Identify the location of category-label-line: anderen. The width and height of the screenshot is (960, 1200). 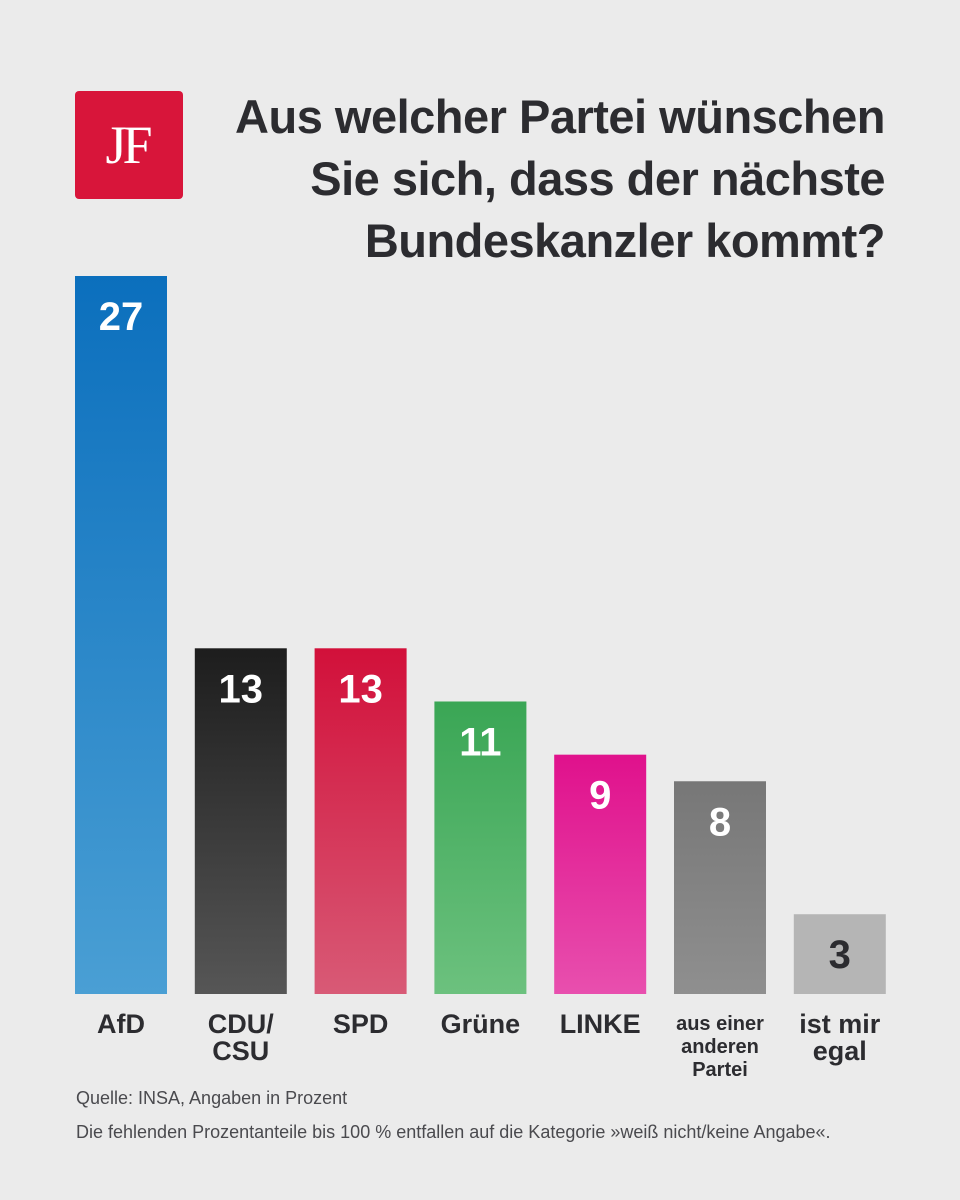
(720, 1047).